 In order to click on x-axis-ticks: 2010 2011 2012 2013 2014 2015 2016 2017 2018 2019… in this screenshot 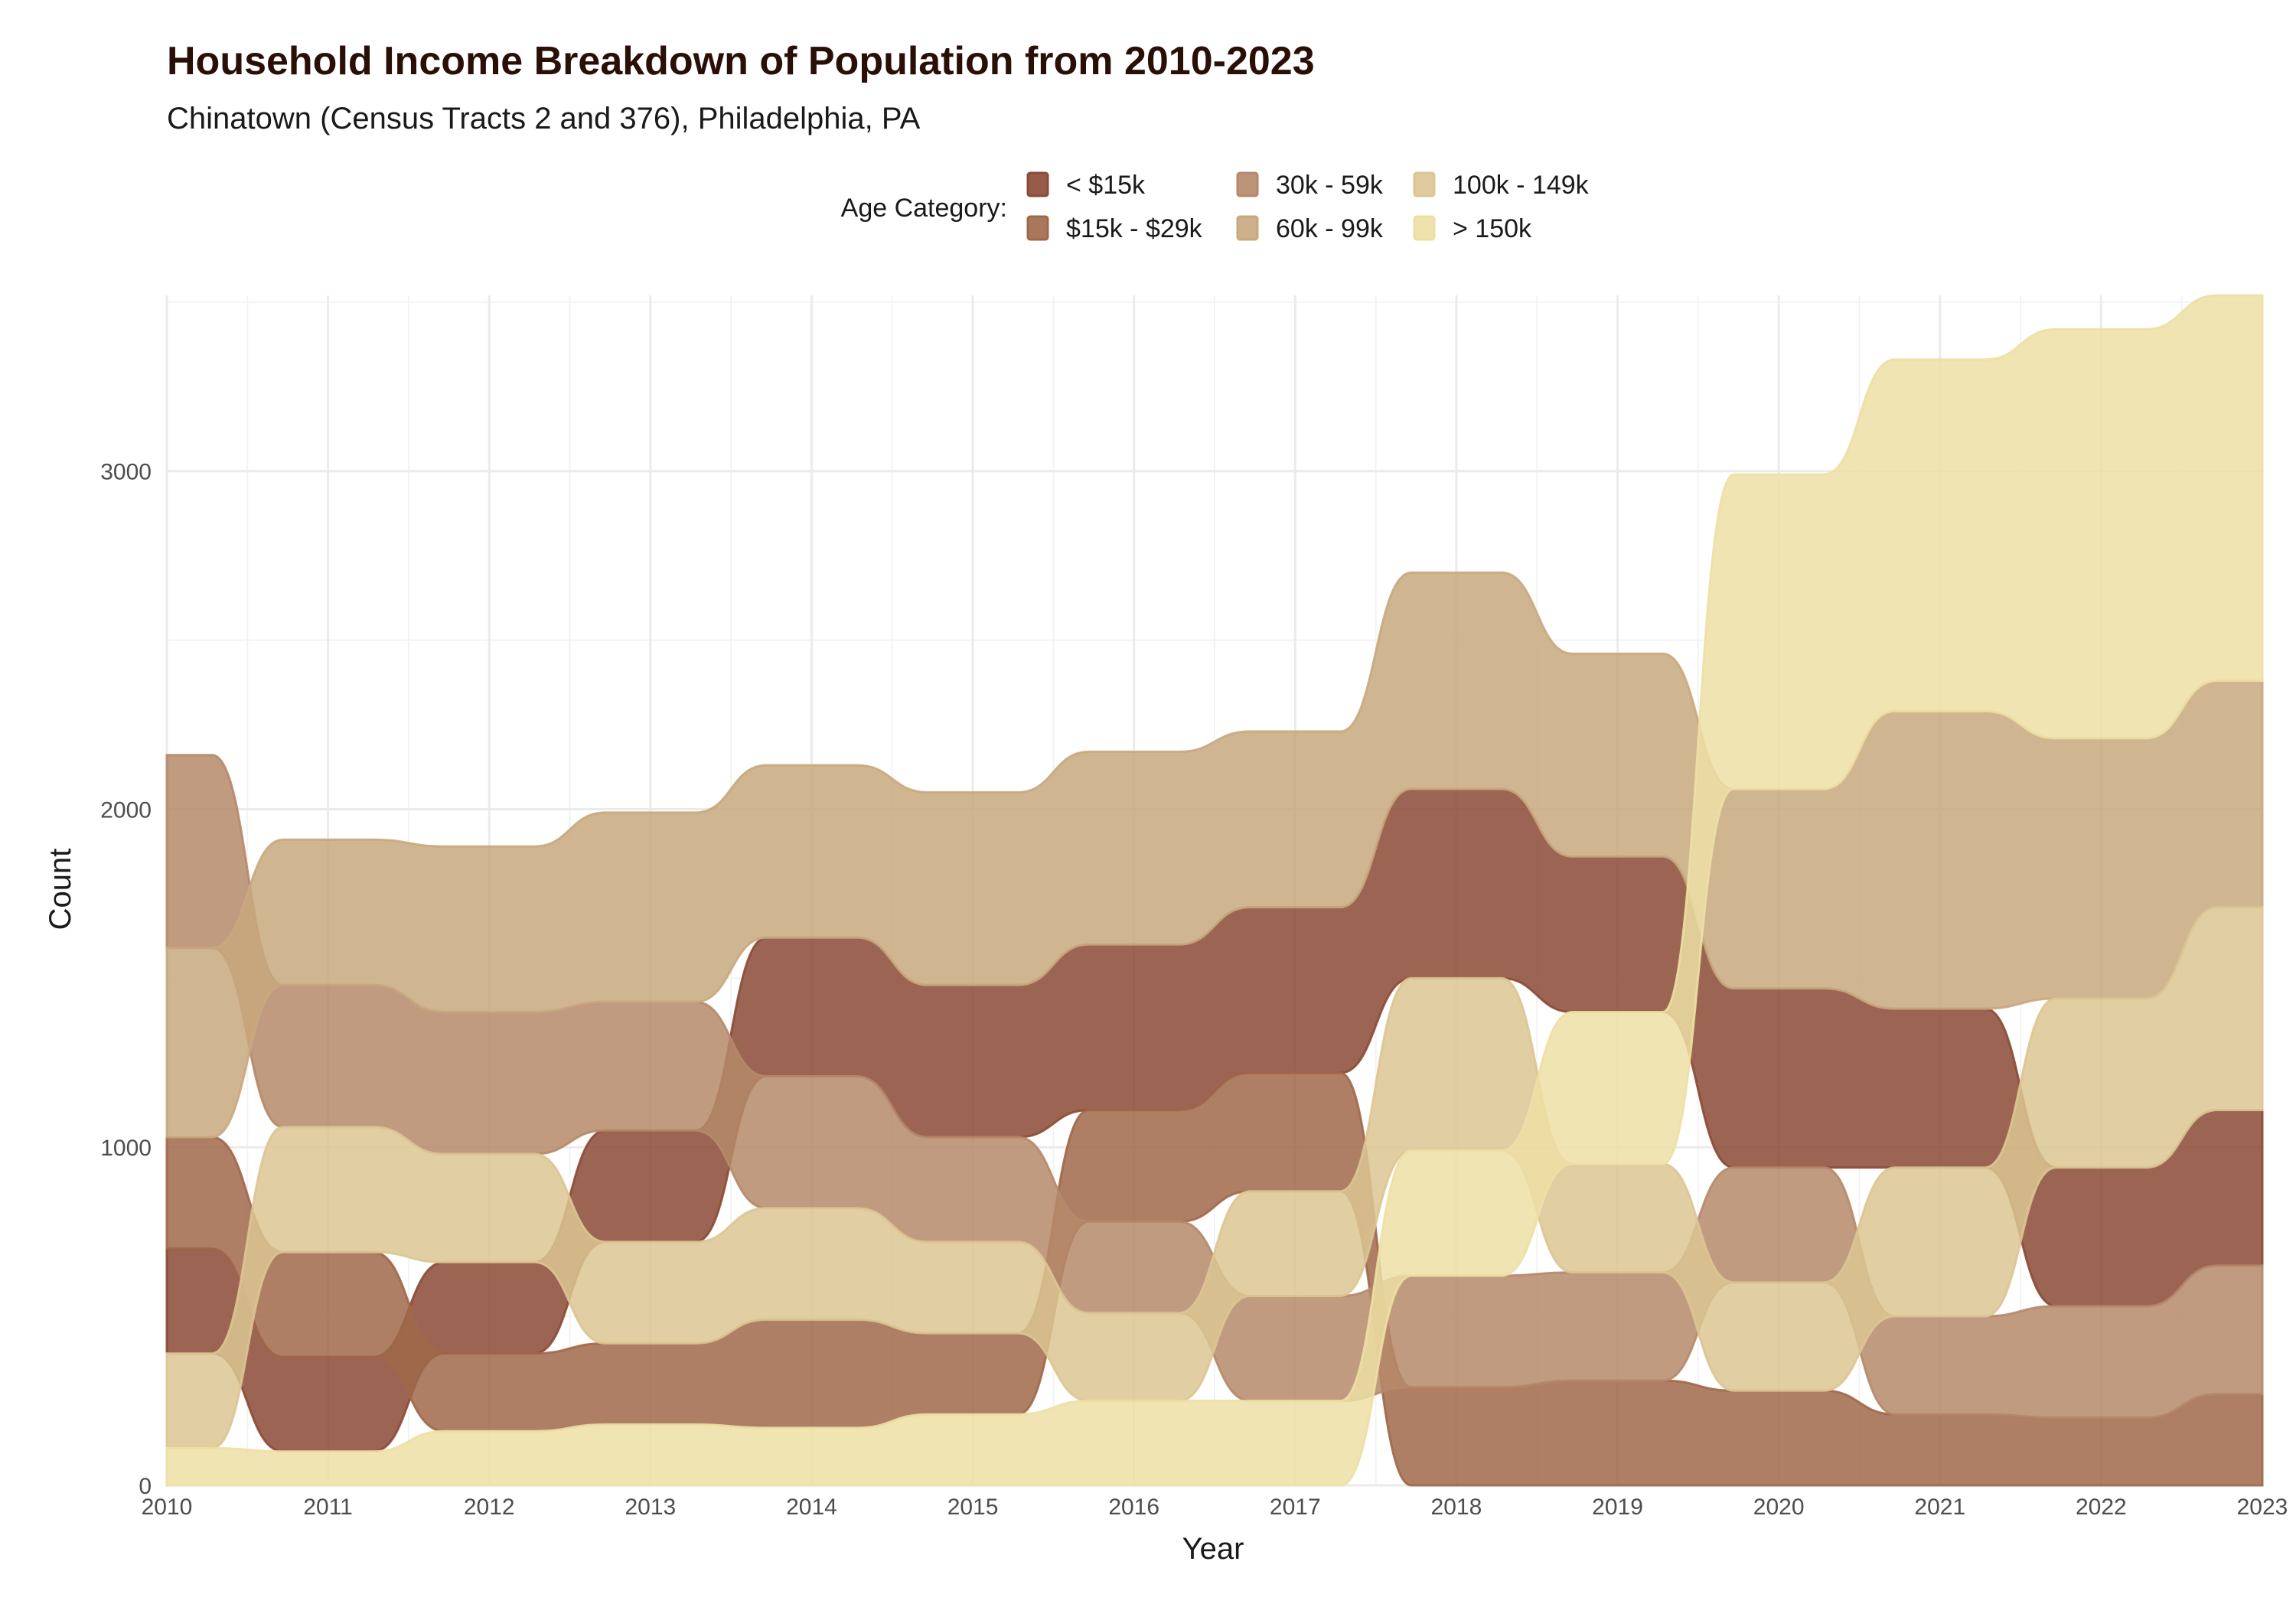, I will do `click(1215, 1507)`.